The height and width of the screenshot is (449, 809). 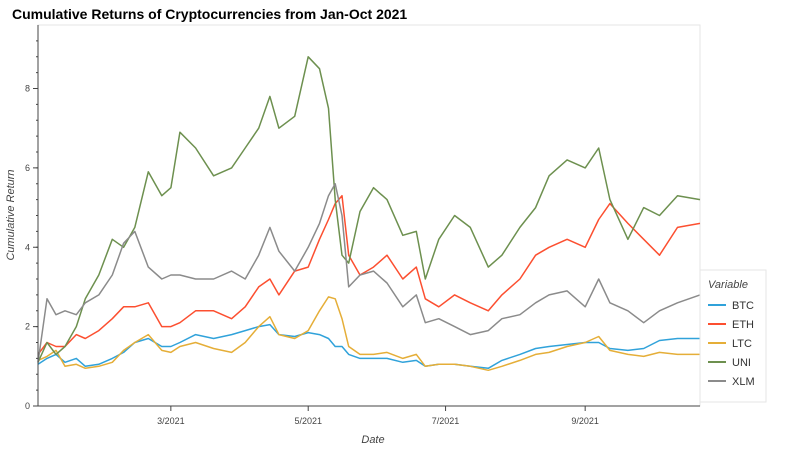 I want to click on y-tick-label: 8, so click(x=27, y=89).